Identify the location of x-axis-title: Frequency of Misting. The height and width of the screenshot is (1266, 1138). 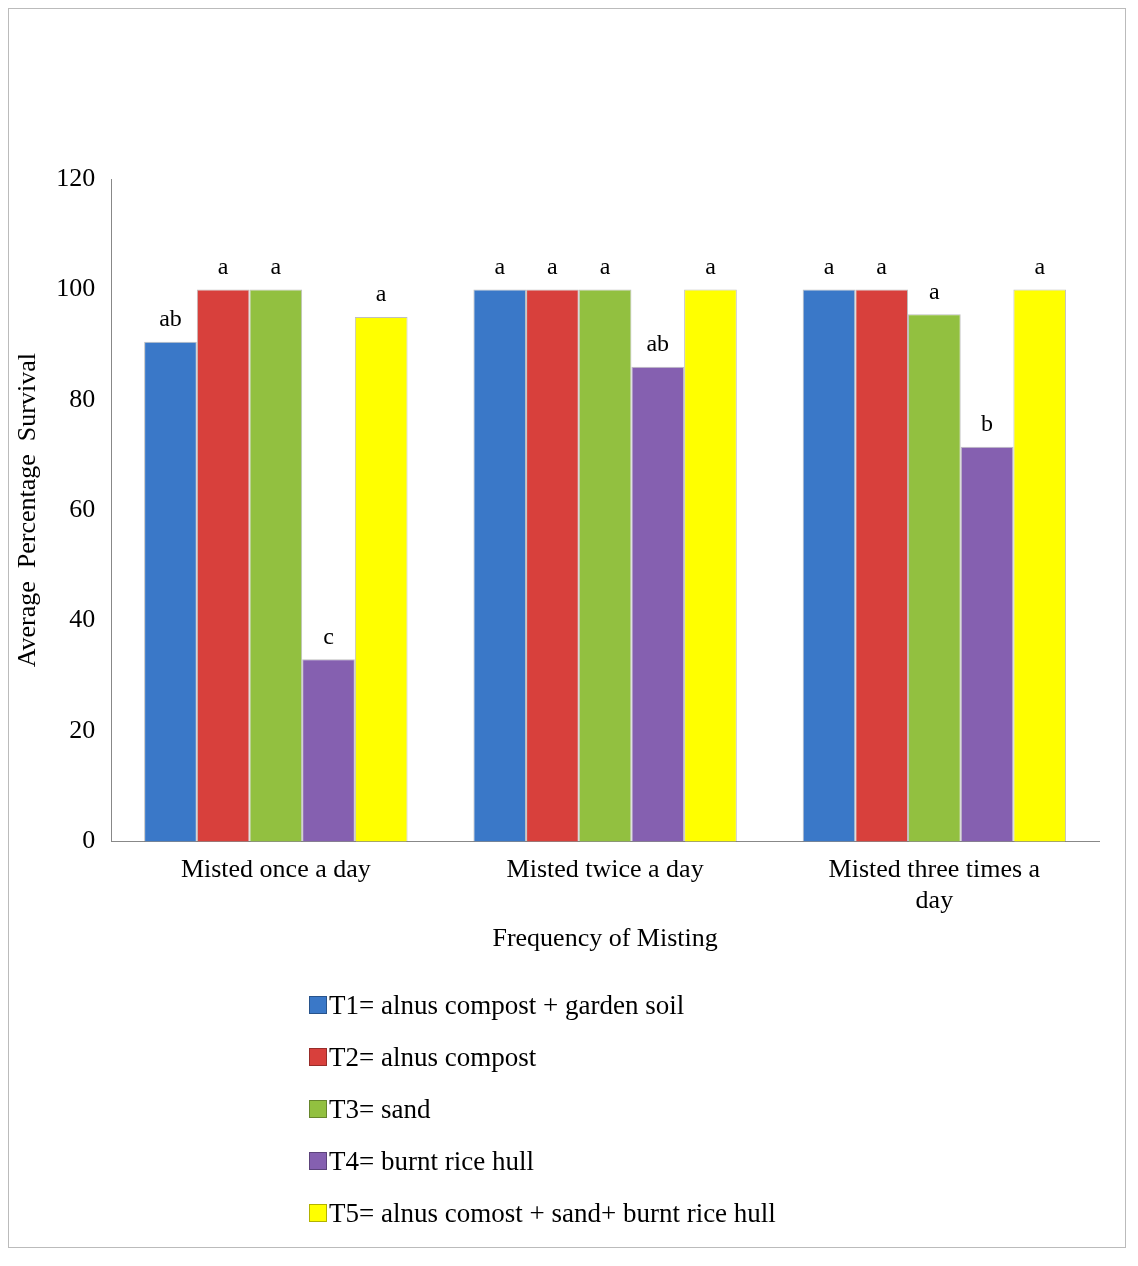
(605, 938).